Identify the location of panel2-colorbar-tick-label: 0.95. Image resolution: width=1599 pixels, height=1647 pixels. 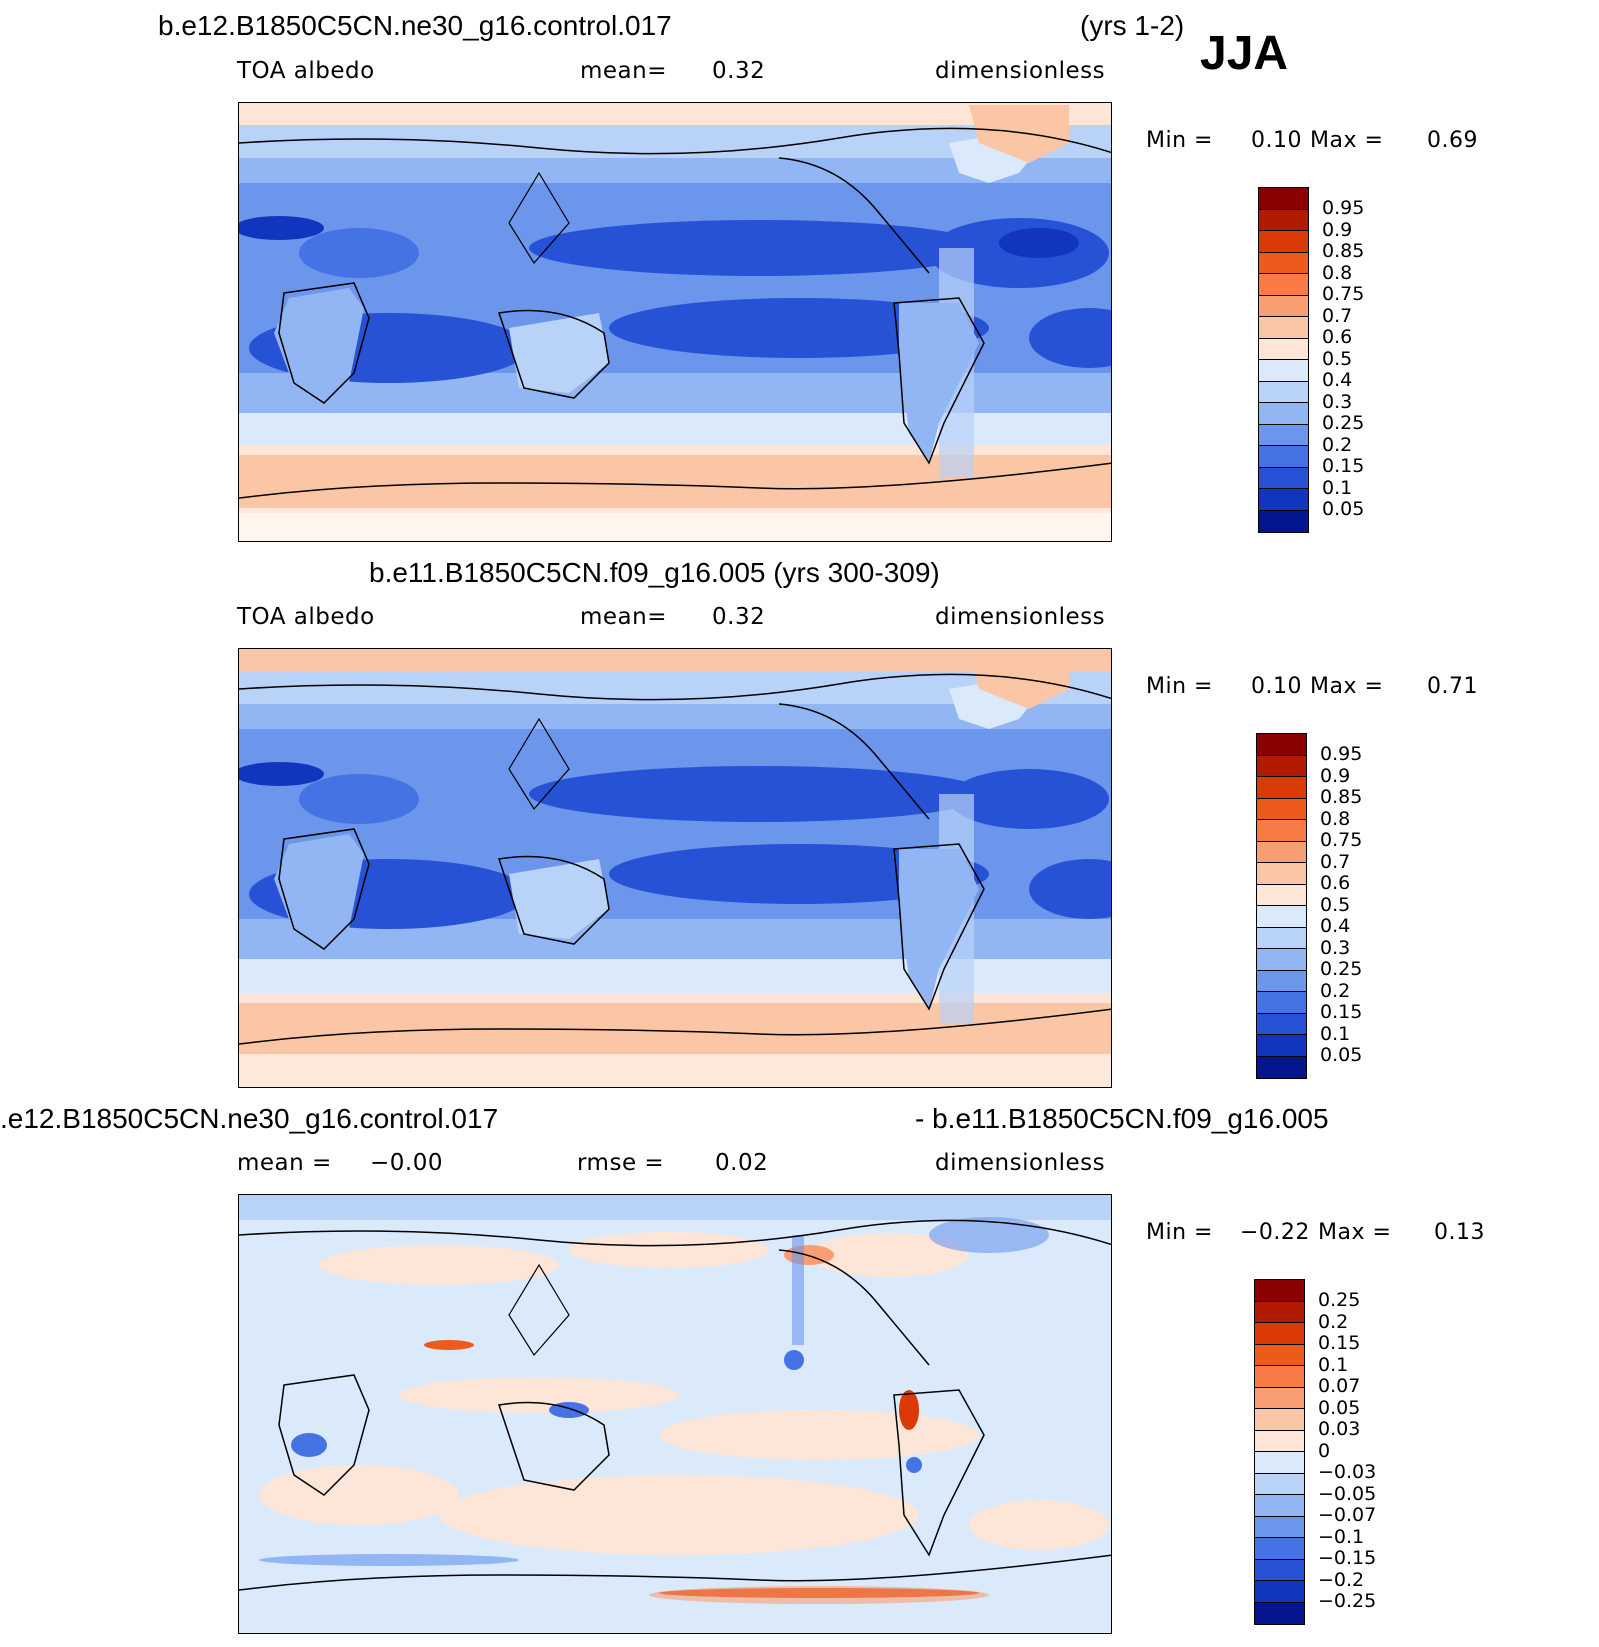
(1341, 754).